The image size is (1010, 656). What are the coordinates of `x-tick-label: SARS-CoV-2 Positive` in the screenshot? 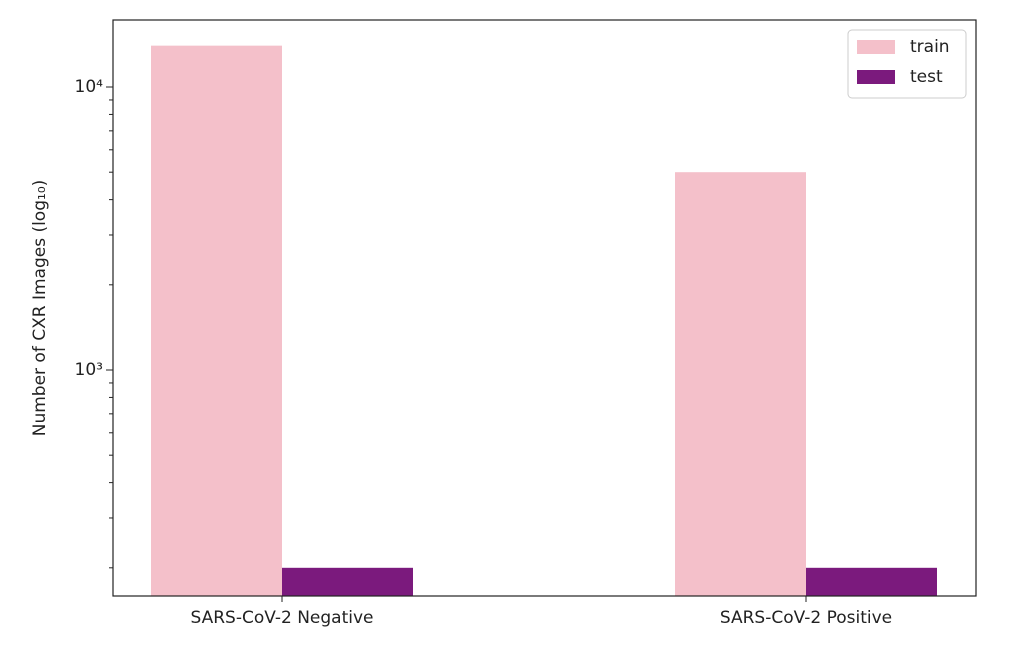 It's located at (806, 618).